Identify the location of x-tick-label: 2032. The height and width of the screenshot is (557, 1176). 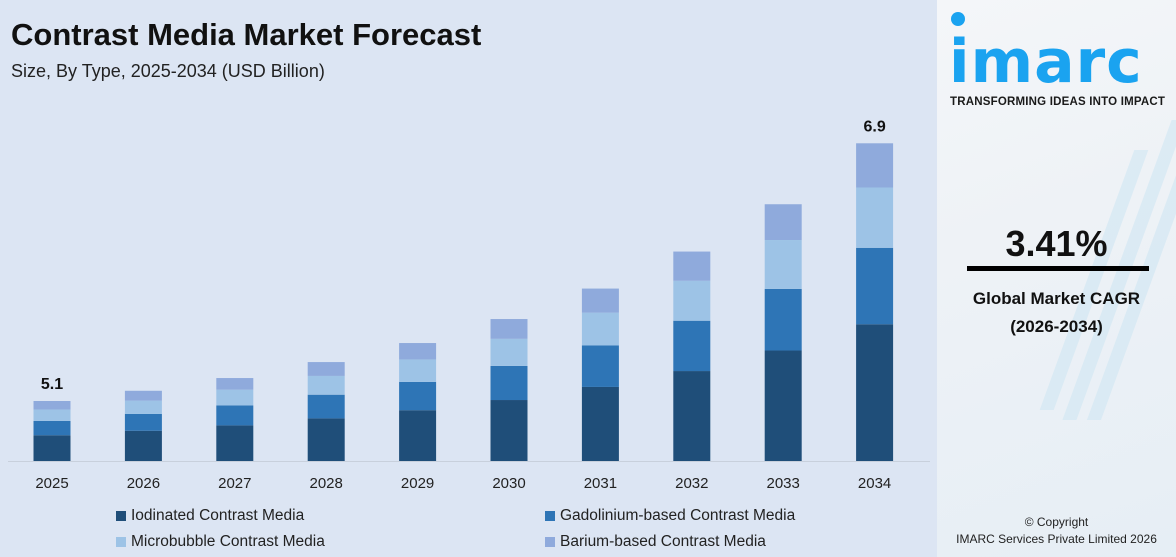
(691, 483).